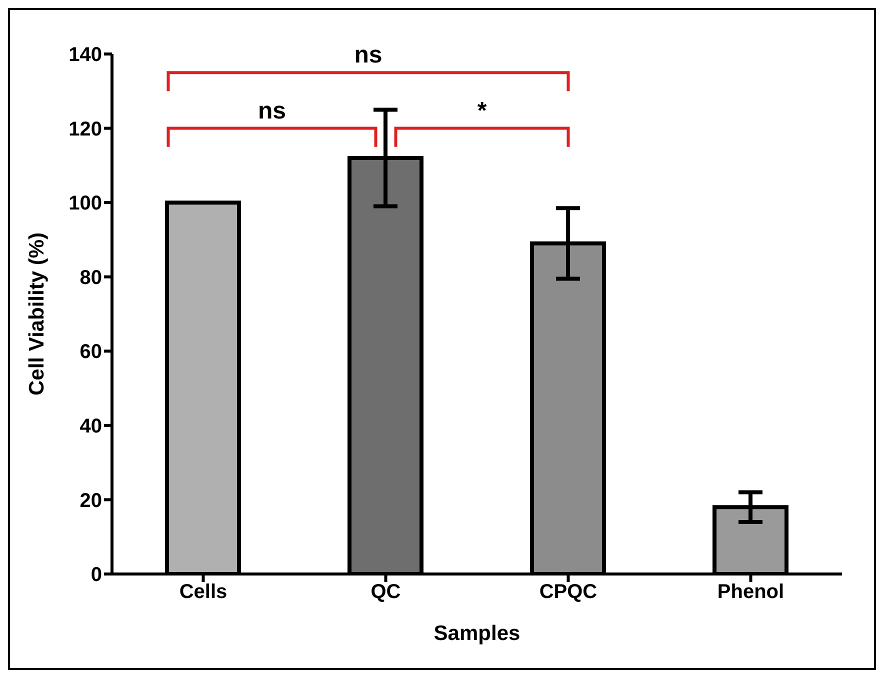  What do you see at coordinates (91, 427) in the screenshot?
I see `y-tick-label: 40` at bounding box center [91, 427].